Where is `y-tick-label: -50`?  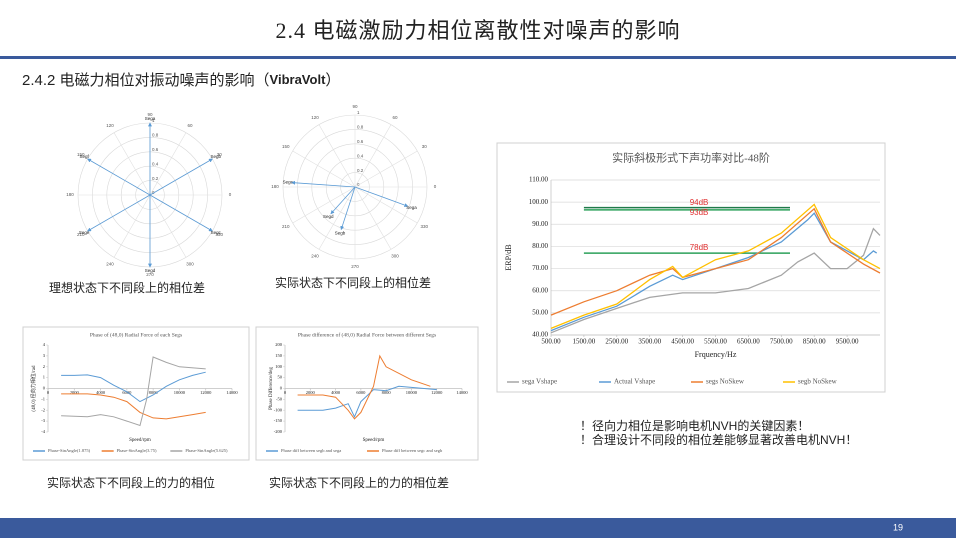 y-tick-label: -50 is located at coordinates (279, 398).